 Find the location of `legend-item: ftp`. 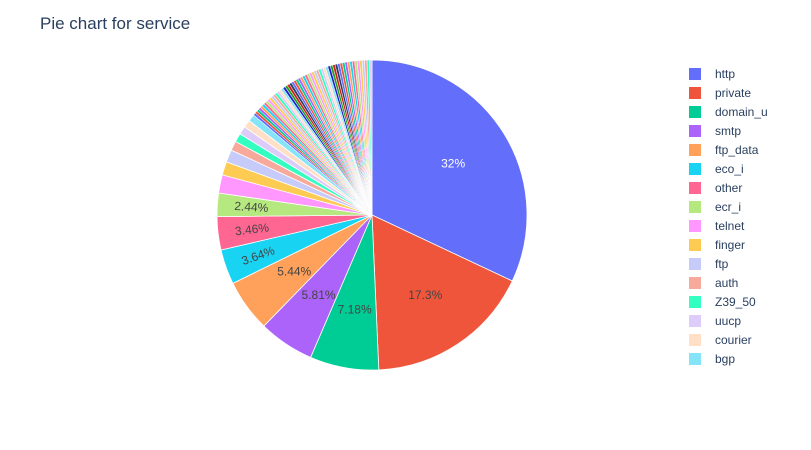

legend-item: ftp is located at coordinates (709, 264).